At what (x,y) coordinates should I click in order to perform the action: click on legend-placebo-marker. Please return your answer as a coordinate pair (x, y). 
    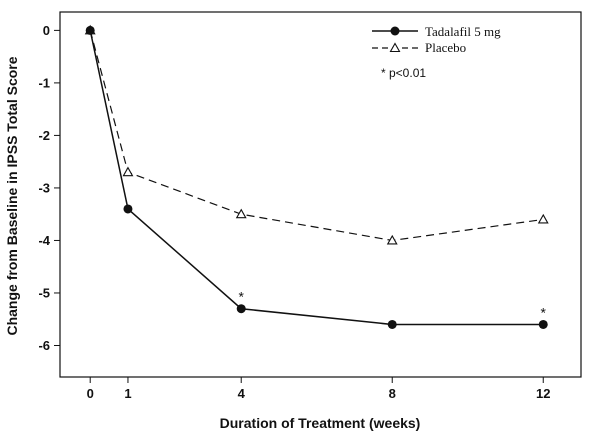
    Looking at the image, I should click on (395, 47).